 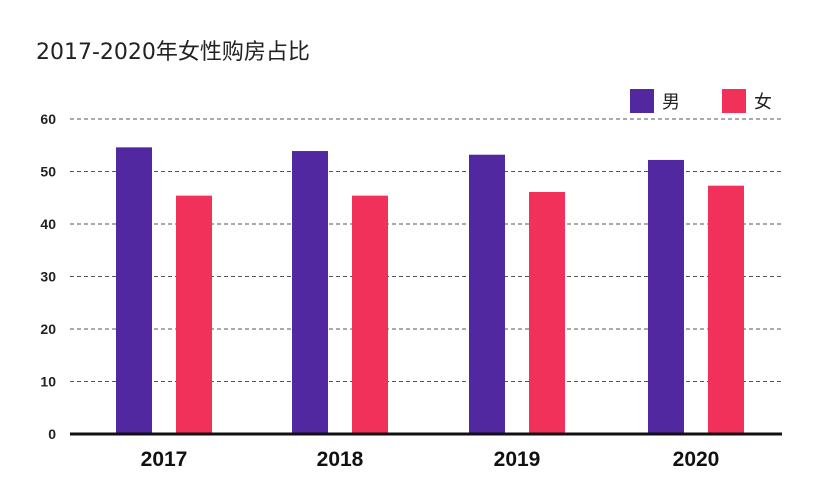 I want to click on legend: 男女, so click(x=701, y=101).